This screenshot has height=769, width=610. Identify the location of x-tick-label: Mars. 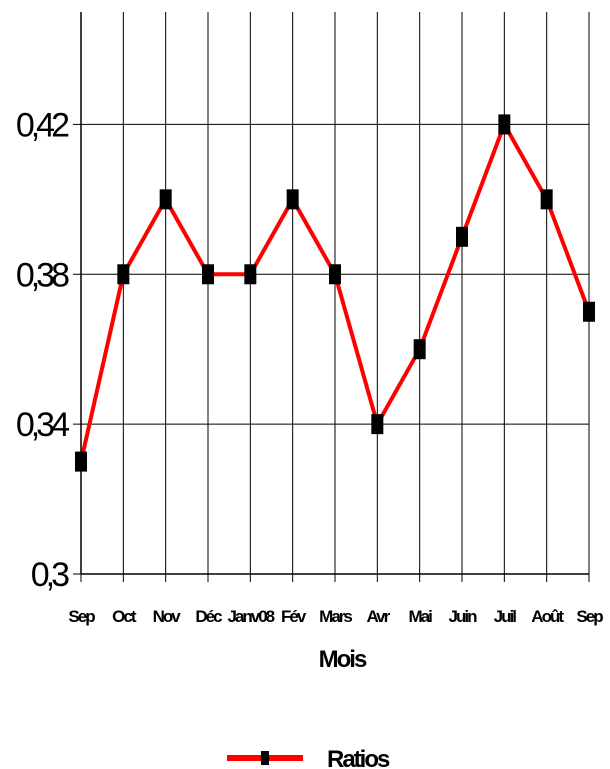
(335, 616).